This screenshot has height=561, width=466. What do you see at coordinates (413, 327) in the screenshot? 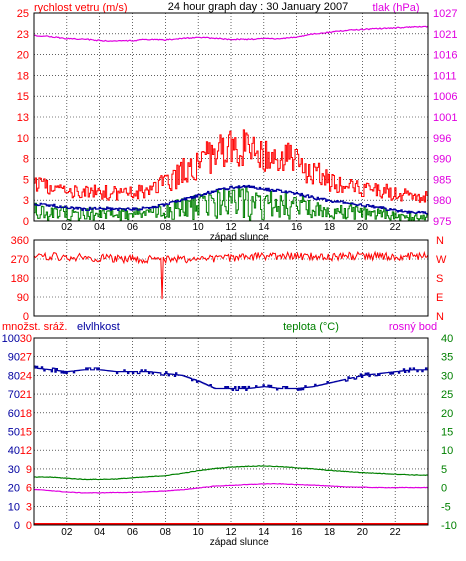
I see `dew-point-axis-title: rosný bod` at bounding box center [413, 327].